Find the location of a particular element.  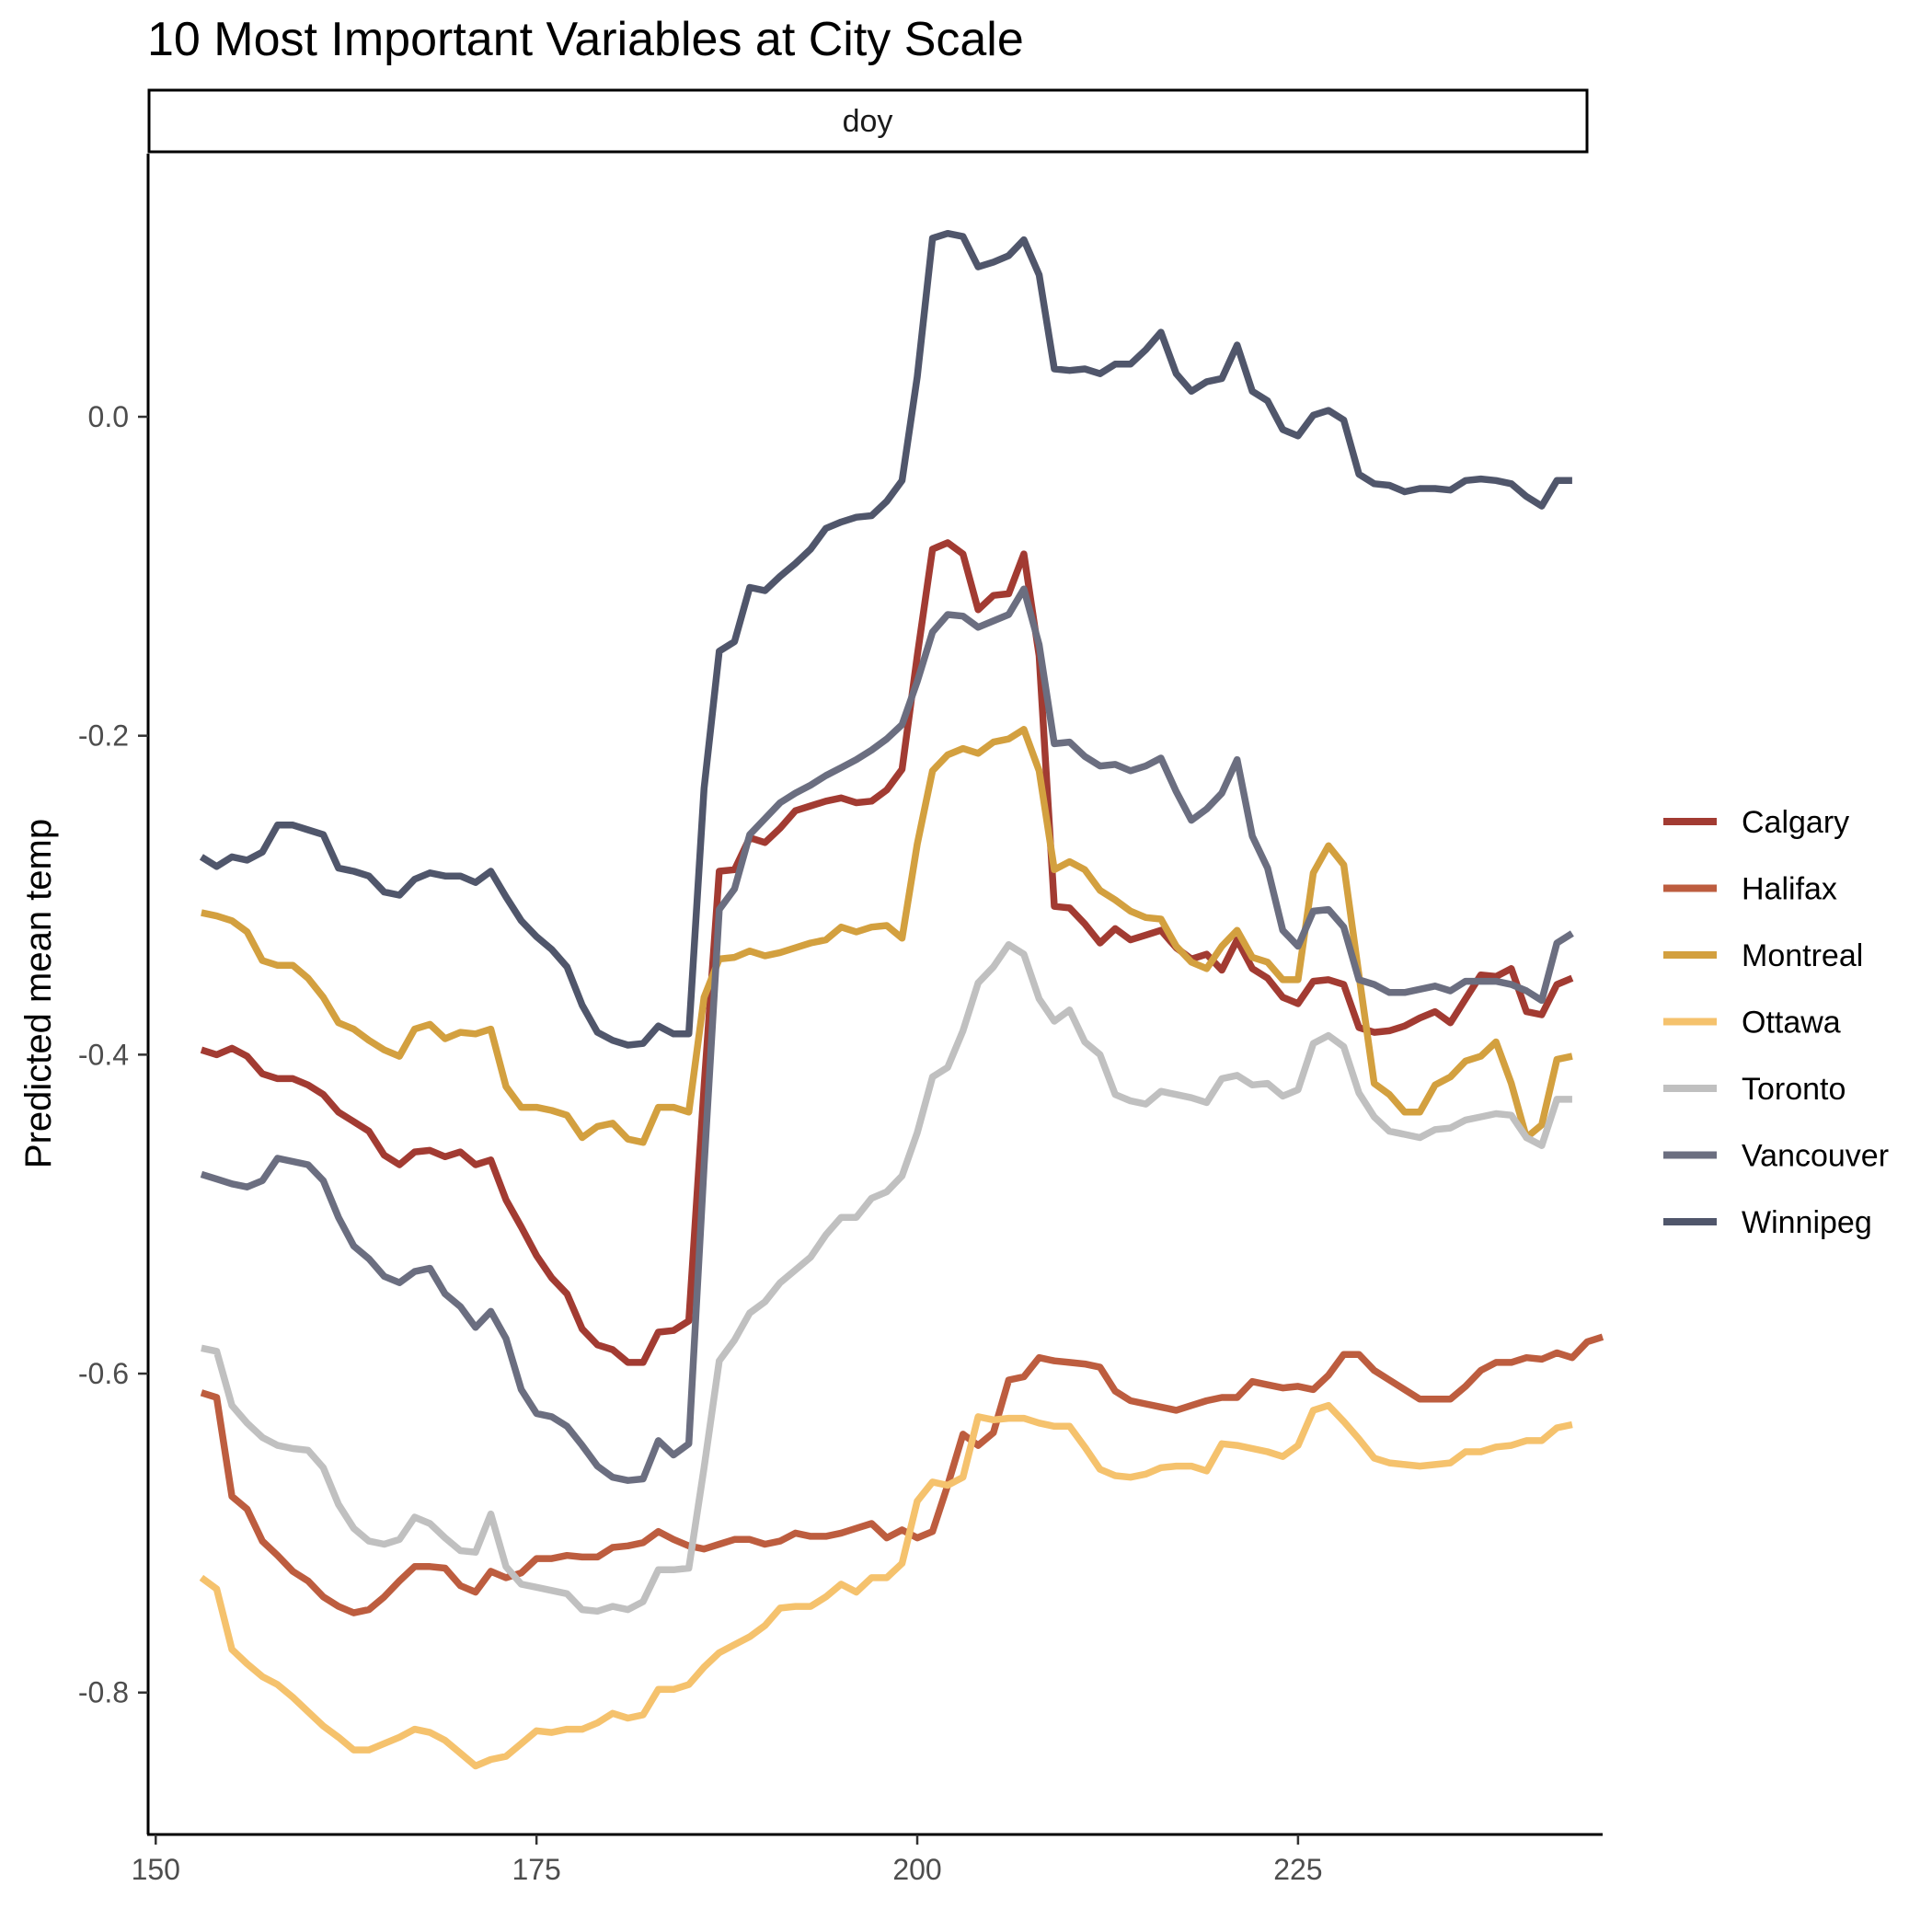

legend-label-halifax: Halifax is located at coordinates (1789, 889).